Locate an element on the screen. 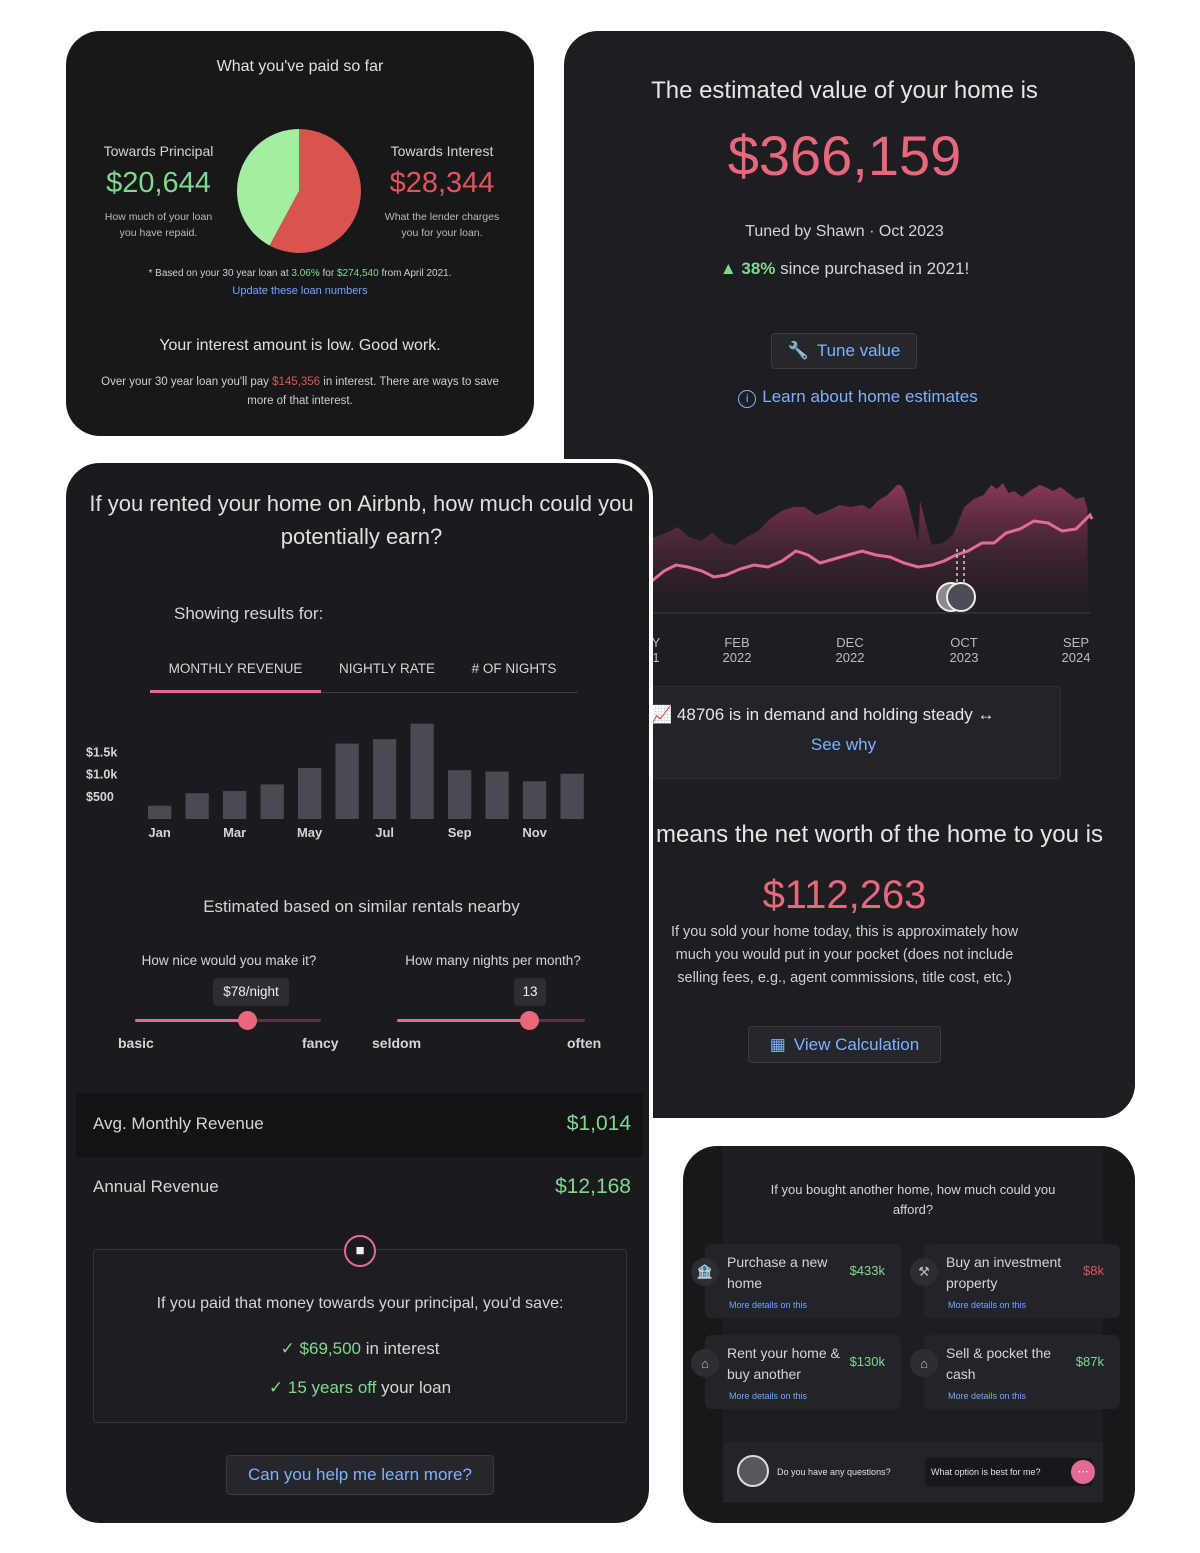  x-tick-label: Sep is located at coordinates (460, 832).